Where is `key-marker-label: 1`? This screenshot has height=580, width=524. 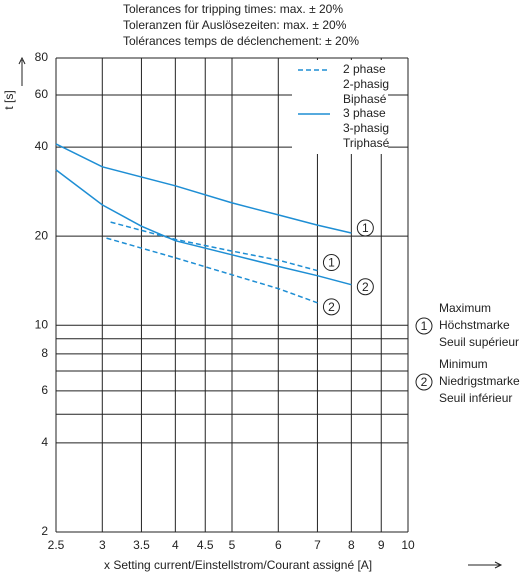 key-marker-label: 1 is located at coordinates (424, 326).